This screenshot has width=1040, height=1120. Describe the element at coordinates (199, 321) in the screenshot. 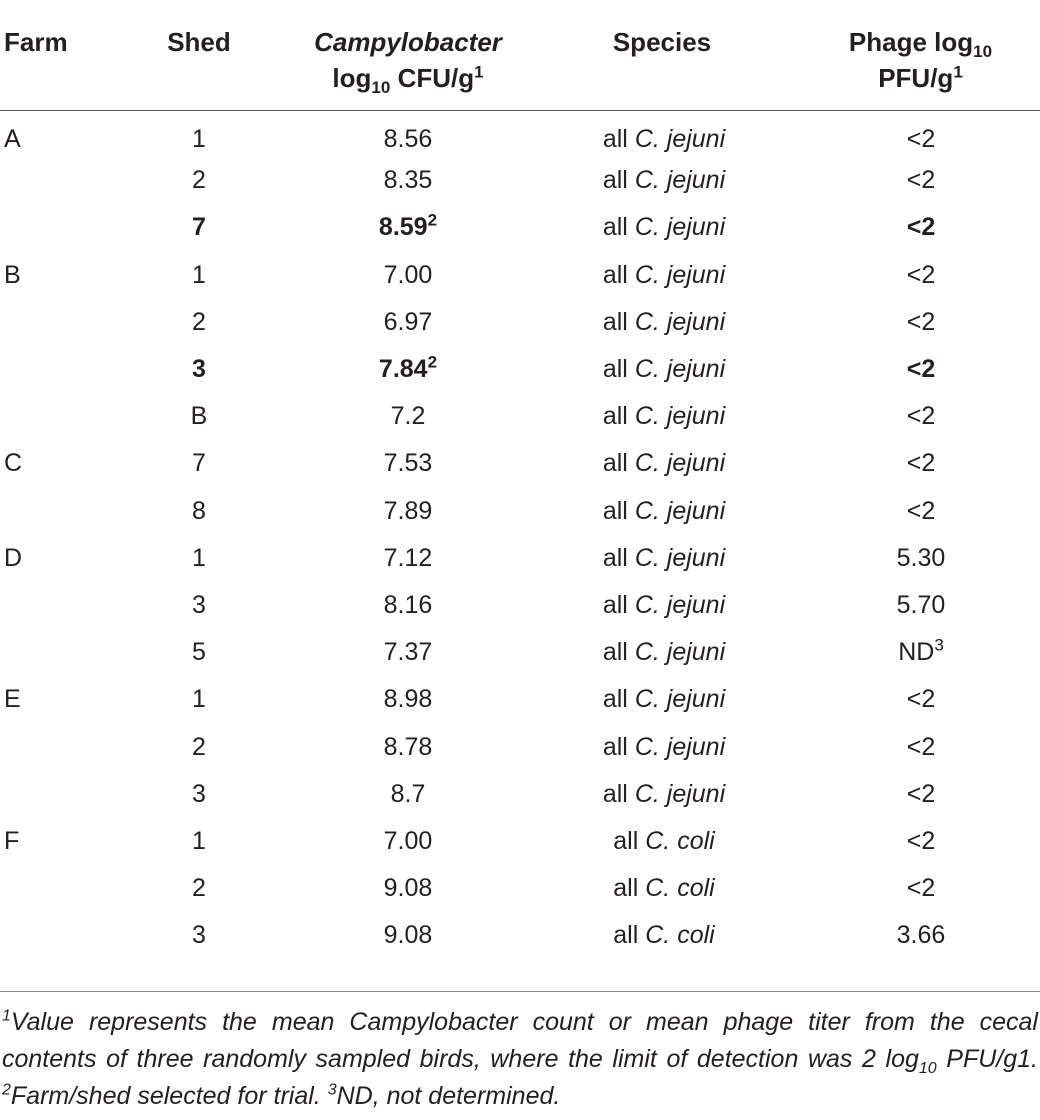

I see `cell-shed: 2` at that location.